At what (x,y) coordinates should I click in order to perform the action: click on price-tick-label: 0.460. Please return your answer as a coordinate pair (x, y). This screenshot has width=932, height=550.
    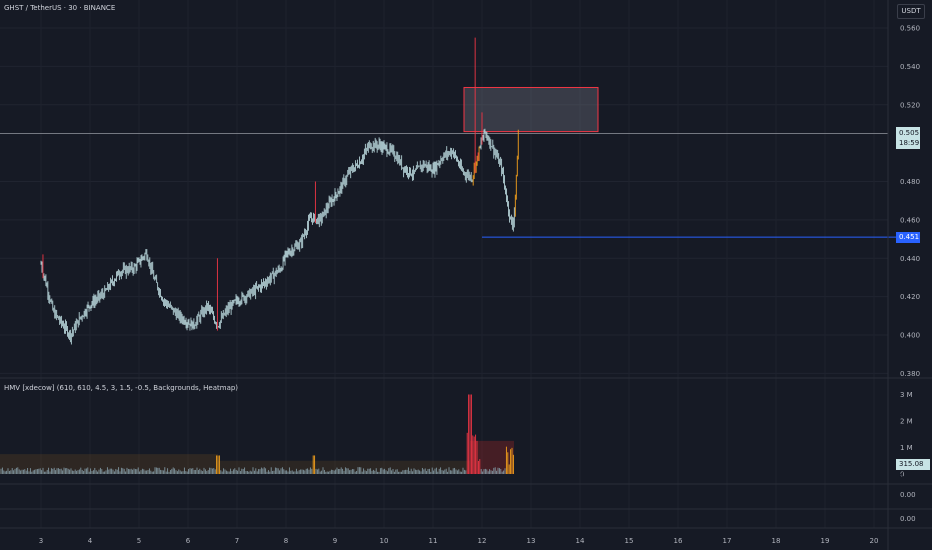
    Looking at the image, I should click on (910, 220).